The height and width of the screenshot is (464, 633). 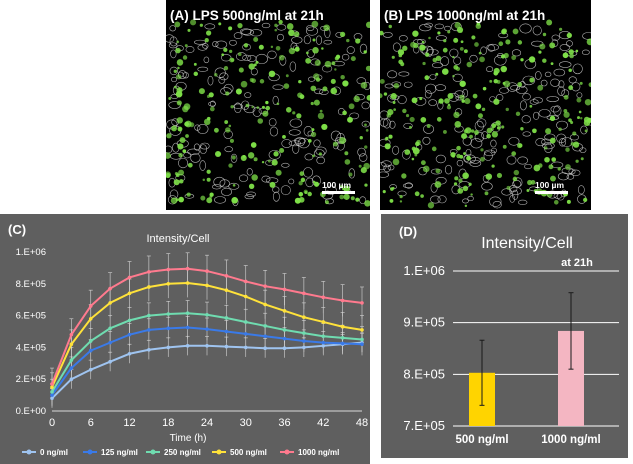 What do you see at coordinates (323, 423) in the screenshot?
I see `x-tick-label: 42` at bounding box center [323, 423].